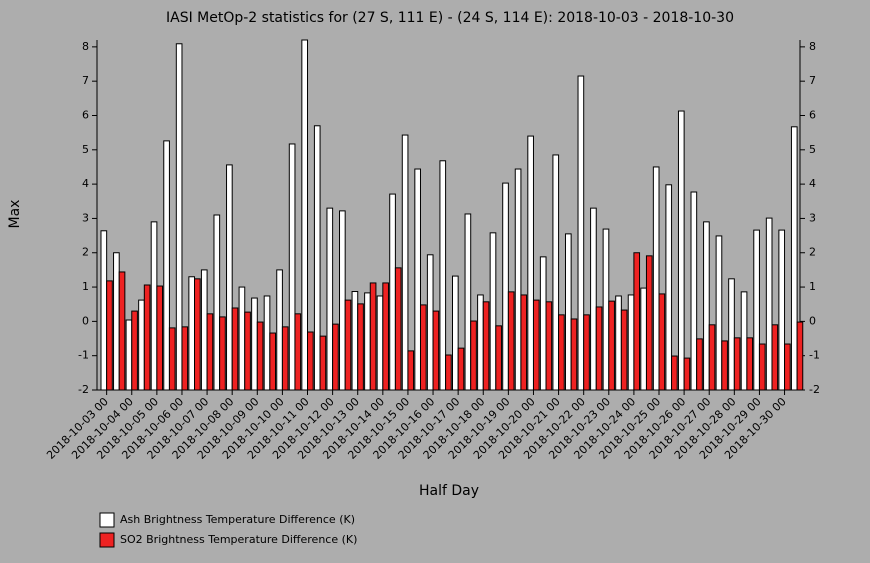 This screenshot has height=563, width=870. Describe the element at coordinates (85, 149) in the screenshot. I see `y-tick-label: 5` at that location.